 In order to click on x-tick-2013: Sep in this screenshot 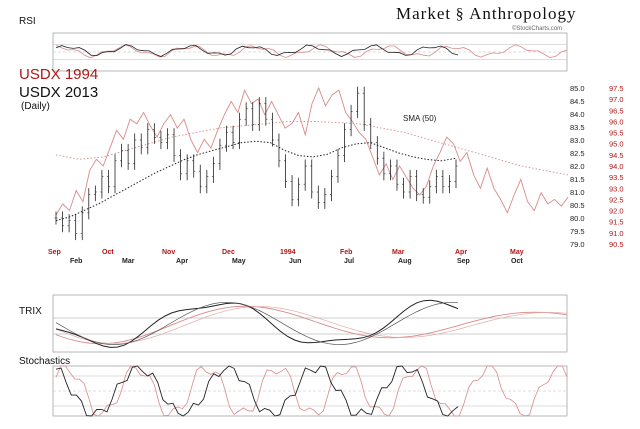, I will do `click(463, 261)`.